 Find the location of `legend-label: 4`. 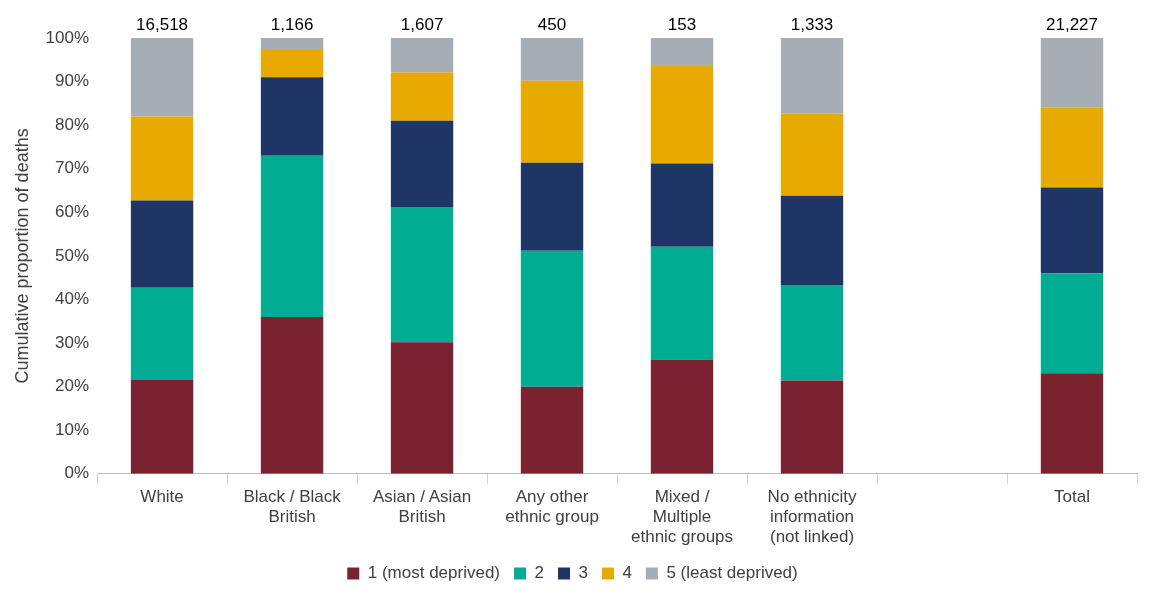

legend-label: 4 is located at coordinates (627, 573).